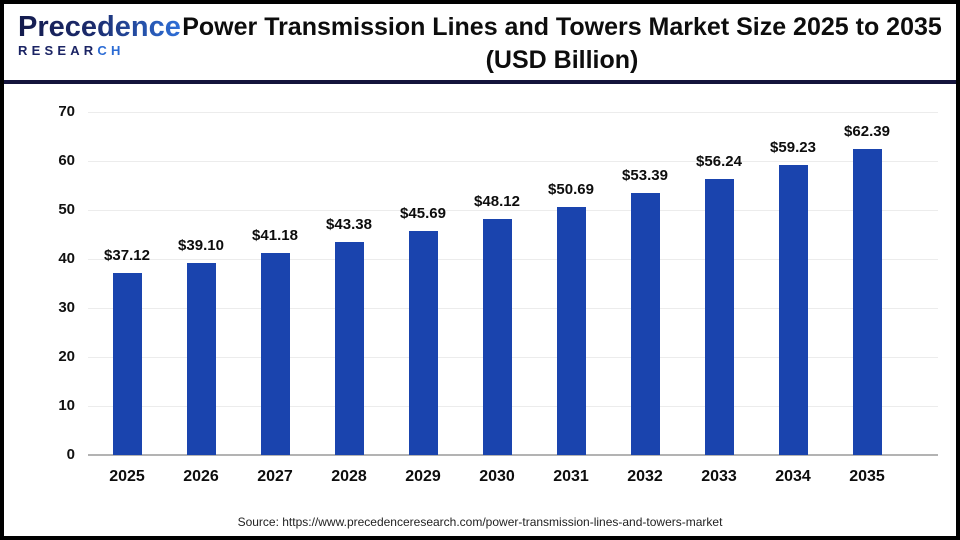 The width and height of the screenshot is (960, 540). I want to click on x-axis-label: 2035, so click(867, 476).